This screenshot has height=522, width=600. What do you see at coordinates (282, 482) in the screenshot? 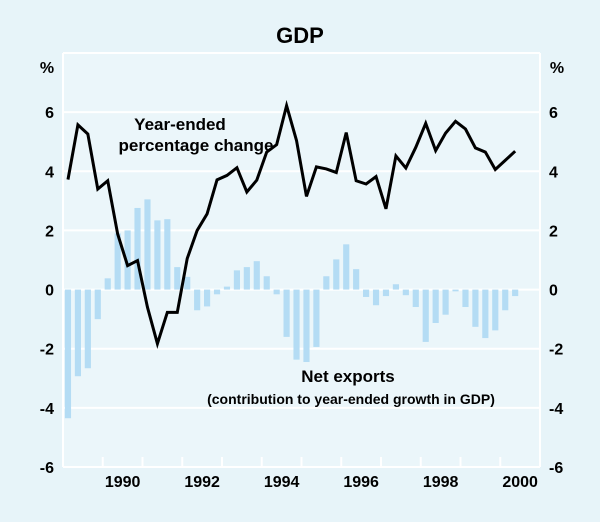
I see `x-tick-label: 1994` at bounding box center [282, 482].